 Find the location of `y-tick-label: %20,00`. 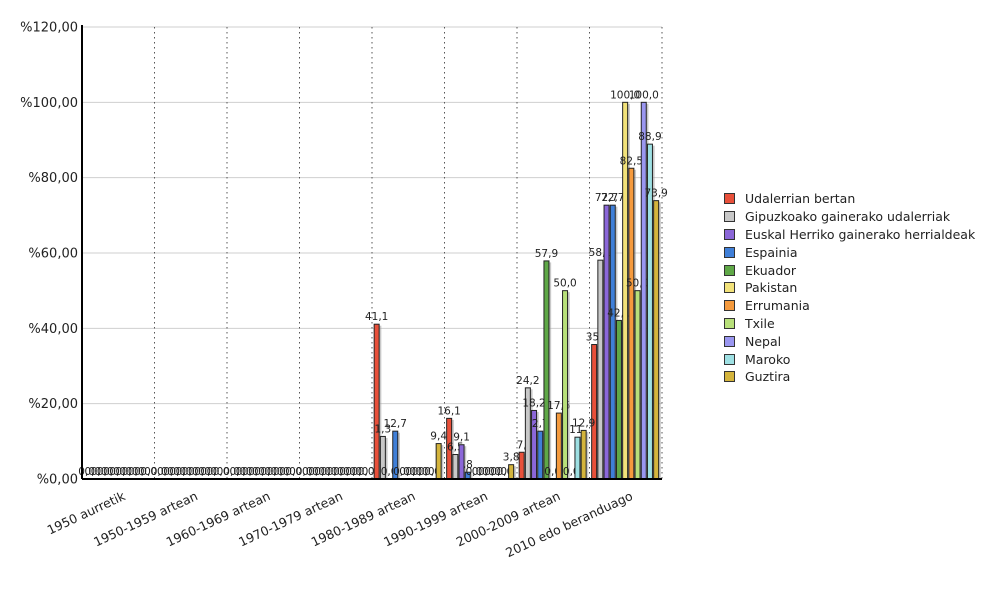

y-tick-label: %20,00 is located at coordinates (53, 404).